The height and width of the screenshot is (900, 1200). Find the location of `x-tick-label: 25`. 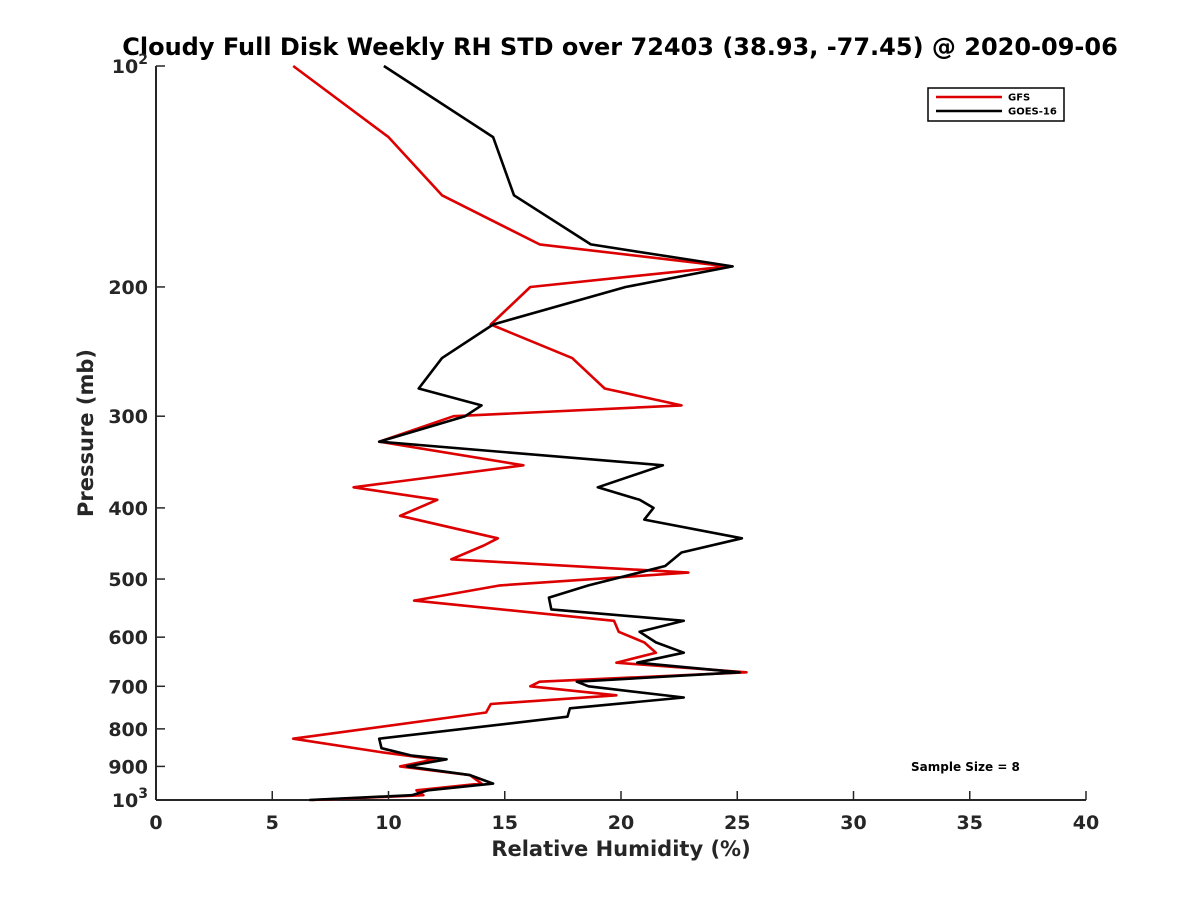

x-tick-label: 25 is located at coordinates (737, 823).